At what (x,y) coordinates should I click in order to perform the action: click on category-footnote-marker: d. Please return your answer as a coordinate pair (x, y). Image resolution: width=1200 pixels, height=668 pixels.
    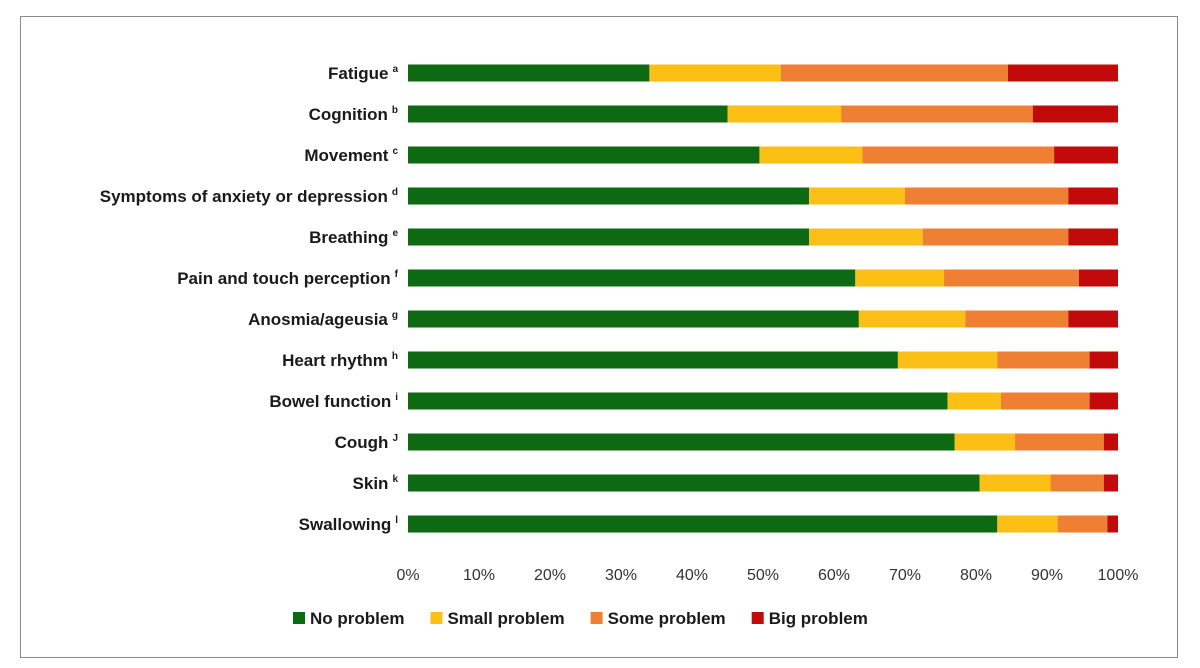
    Looking at the image, I should click on (395, 192).